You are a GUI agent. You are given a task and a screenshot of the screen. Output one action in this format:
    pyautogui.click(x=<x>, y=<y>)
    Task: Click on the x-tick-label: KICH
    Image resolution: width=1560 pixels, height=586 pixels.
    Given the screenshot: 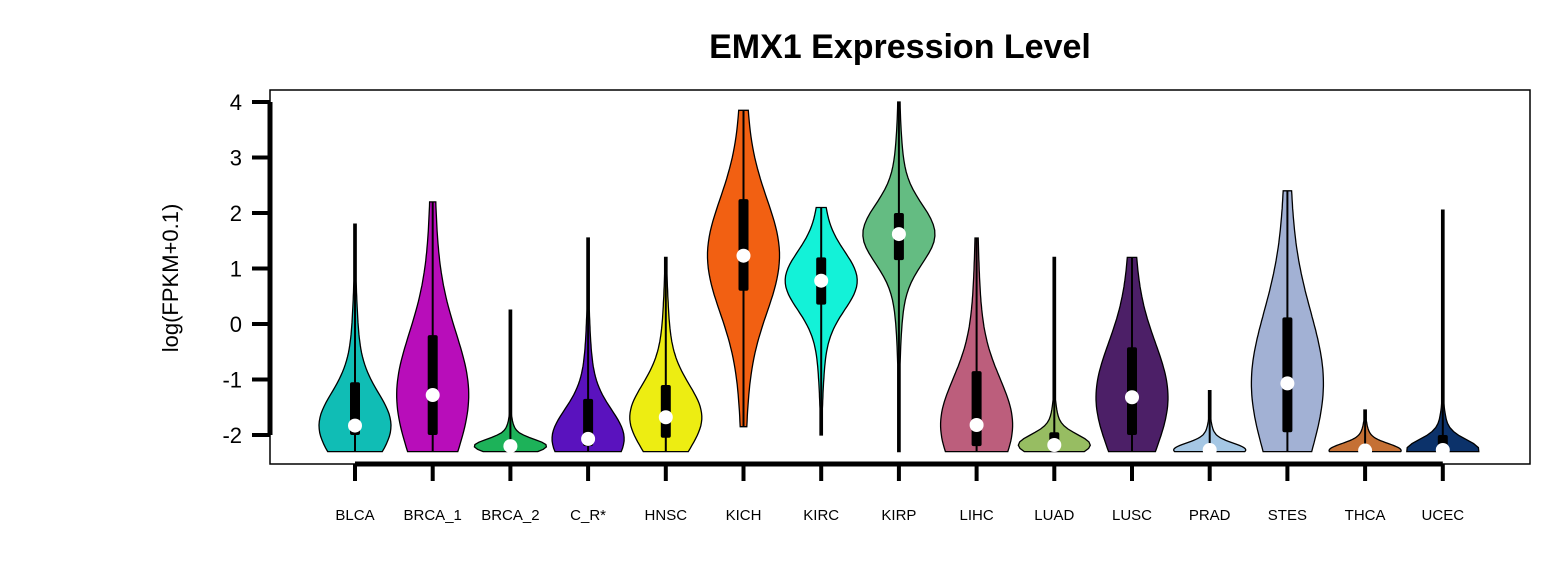 What is the action you would take?
    pyautogui.click(x=744, y=515)
    